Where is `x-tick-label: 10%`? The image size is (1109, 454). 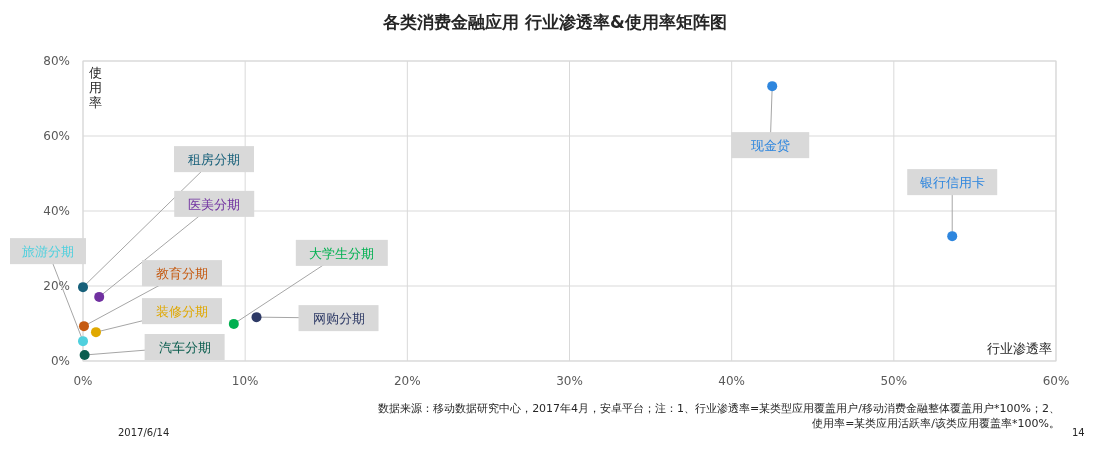
x-tick-label: 10% is located at coordinates (245, 381).